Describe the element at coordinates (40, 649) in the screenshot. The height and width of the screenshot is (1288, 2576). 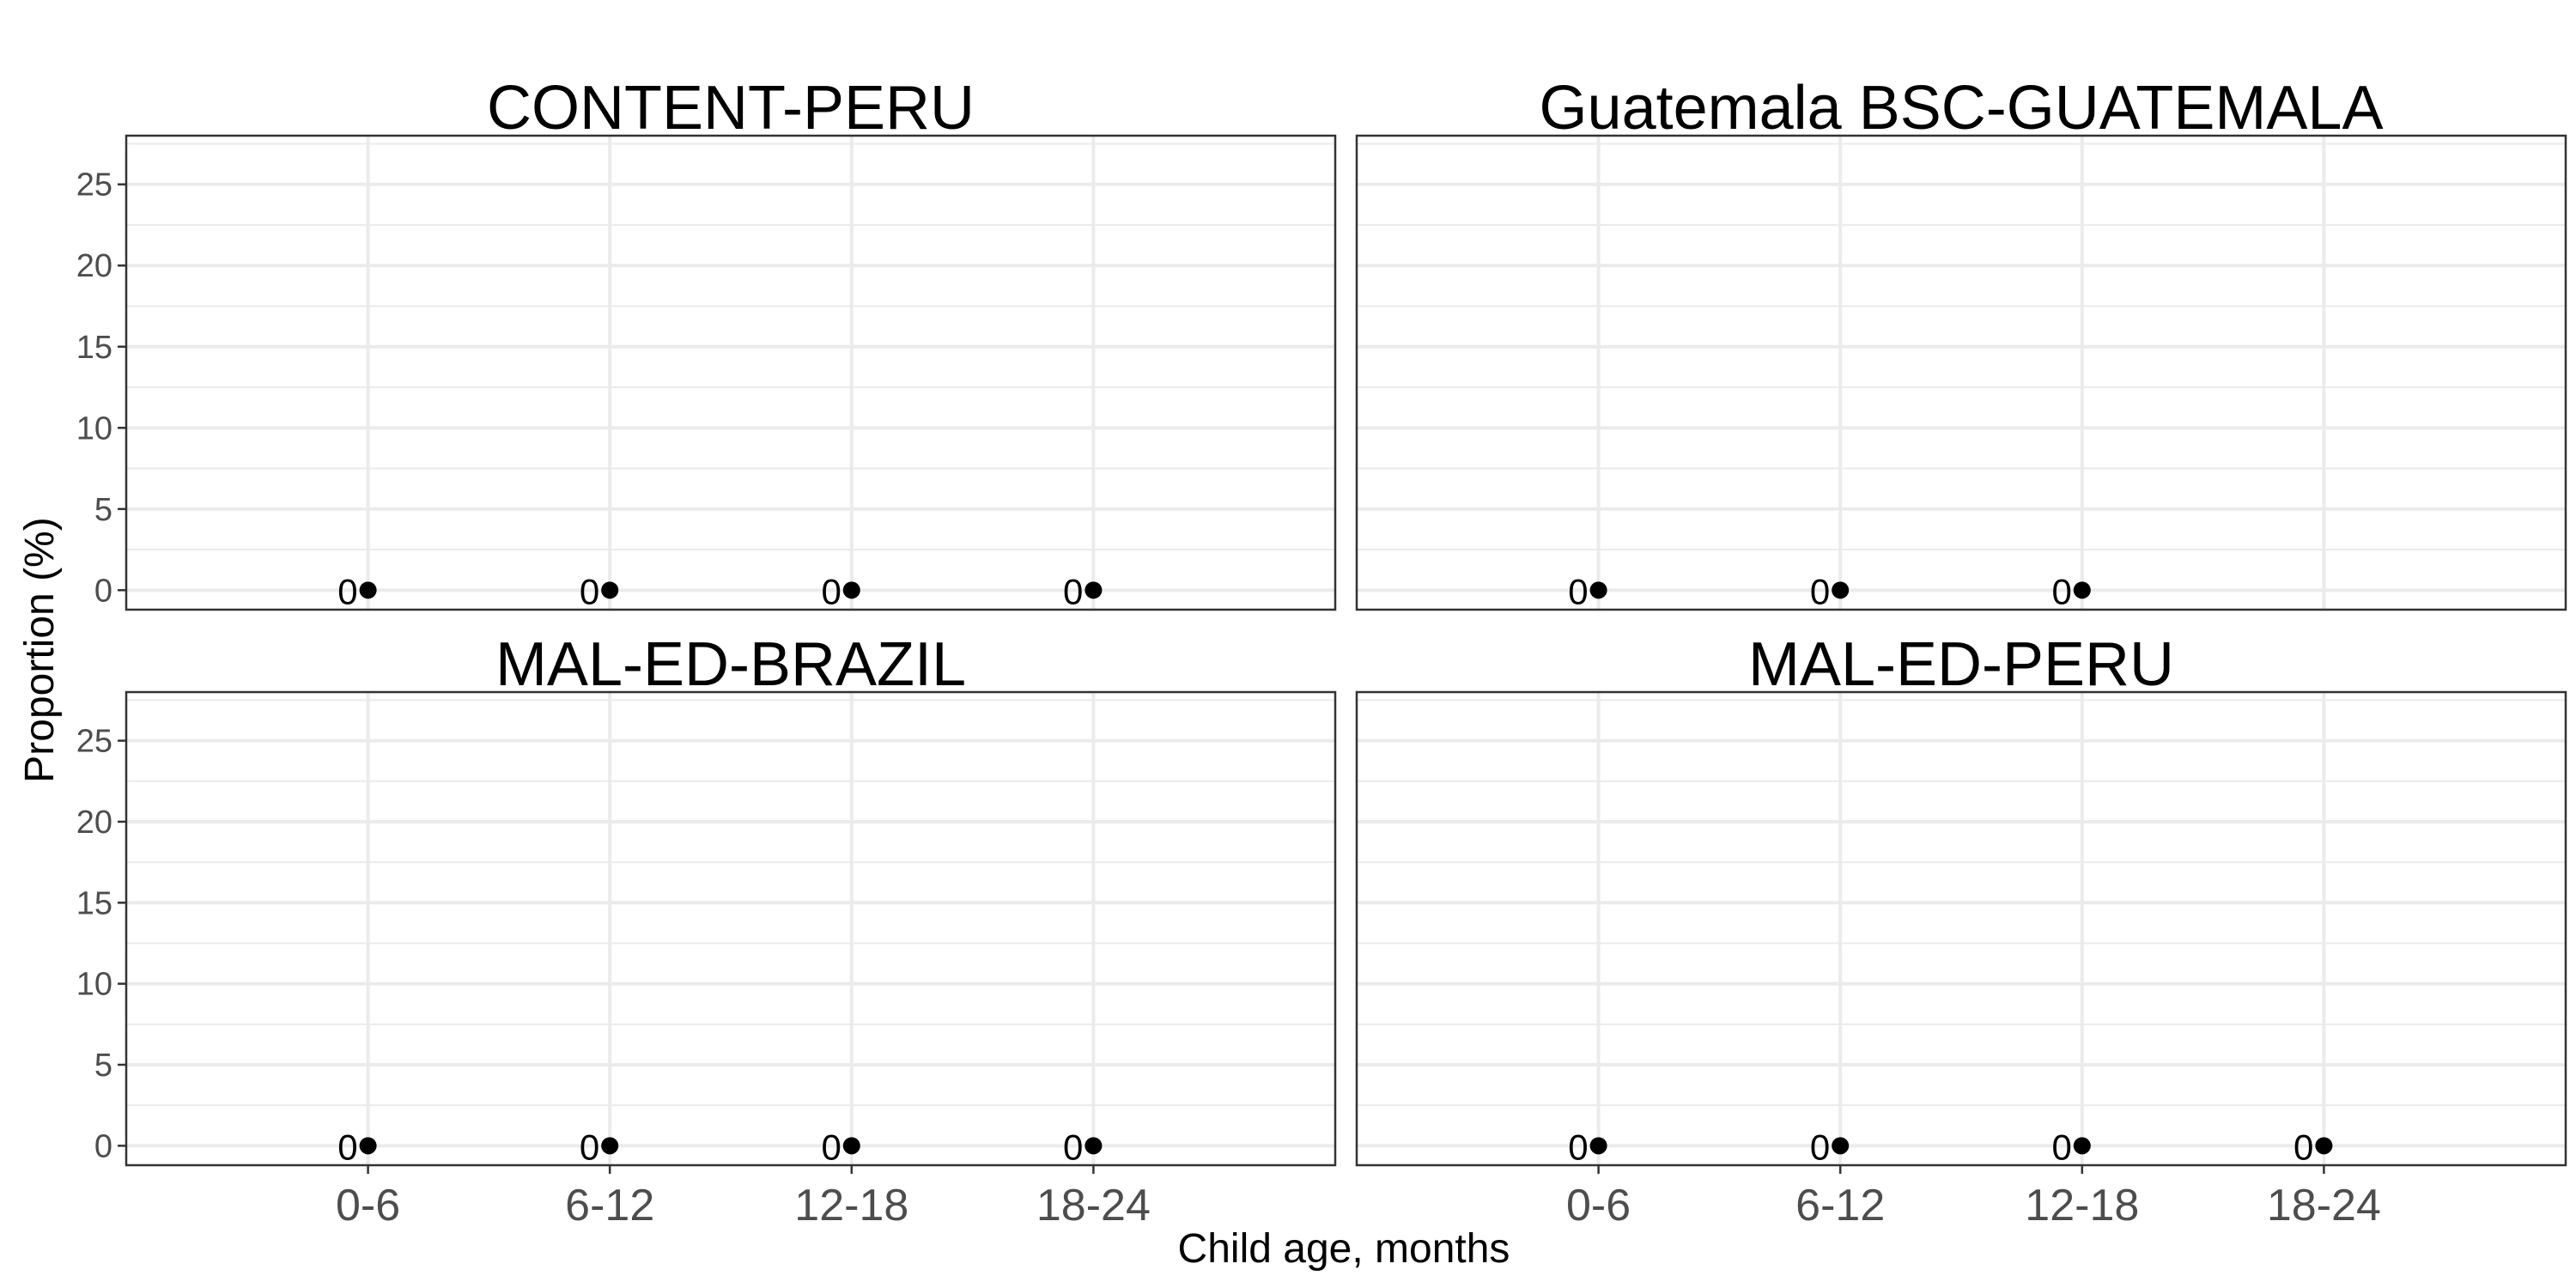
I see `y-axis-title: Proportion (%)` at that location.